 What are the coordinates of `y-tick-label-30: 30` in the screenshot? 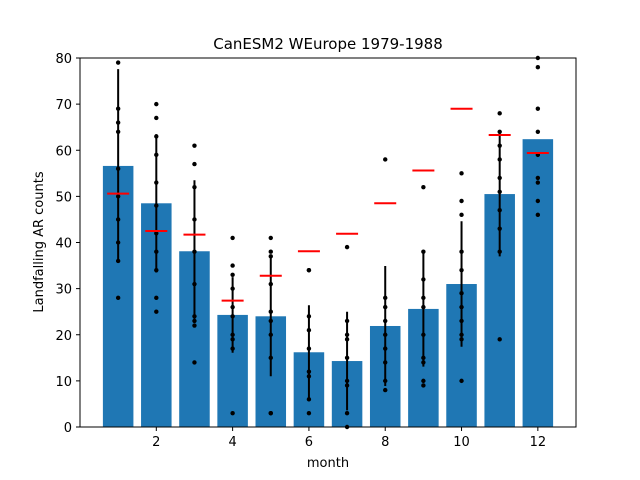 It's located at (63, 290).